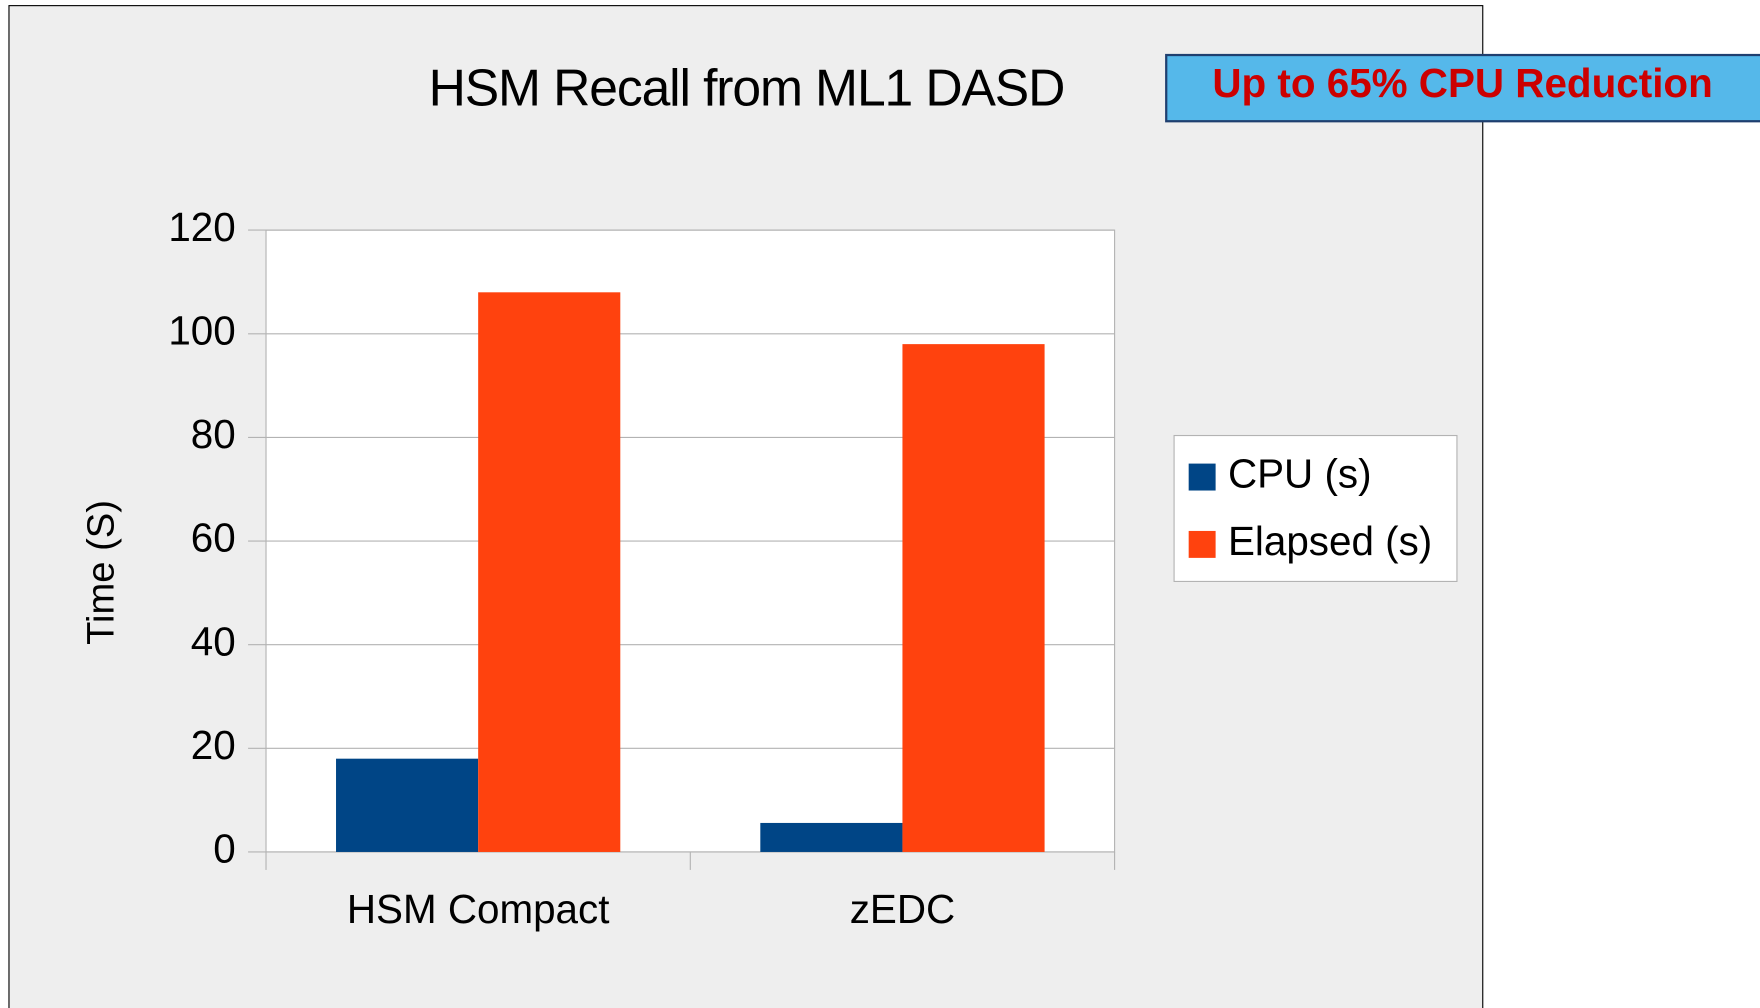  I want to click on legend-label: CPU (s), so click(1300, 474).